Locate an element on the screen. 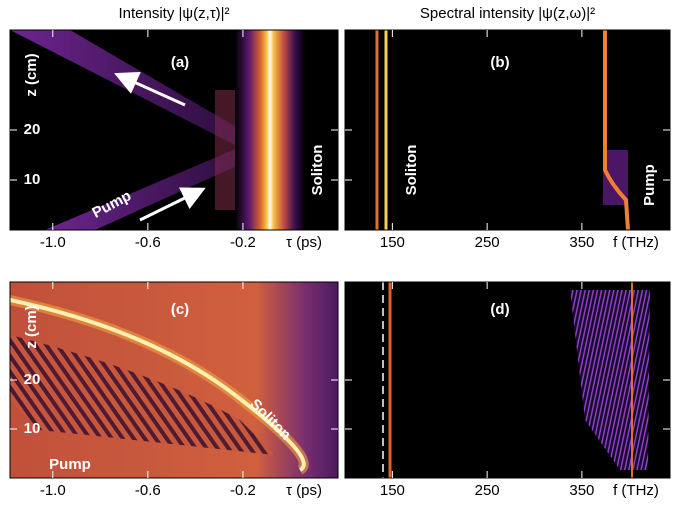 The height and width of the screenshot is (515, 673). panel-label: (d) is located at coordinates (499, 309).